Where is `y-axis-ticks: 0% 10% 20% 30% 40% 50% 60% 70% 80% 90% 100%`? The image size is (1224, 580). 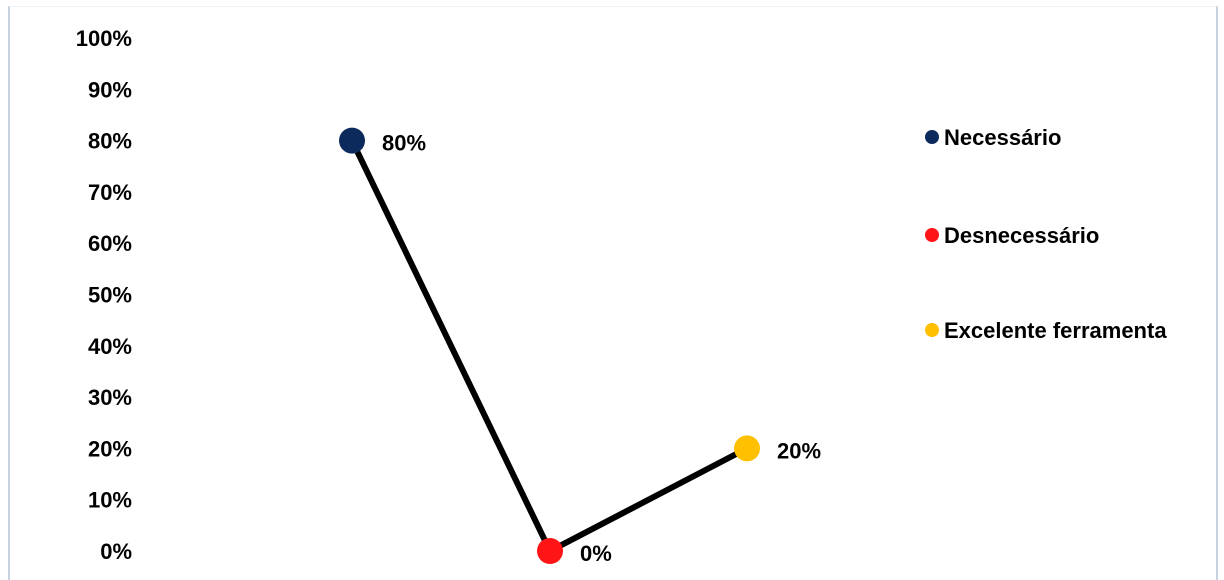
y-axis-ticks: 0% 10% 20% 30% 40% 50% 60% 70% 80% 90% 100% is located at coordinates (104, 295).